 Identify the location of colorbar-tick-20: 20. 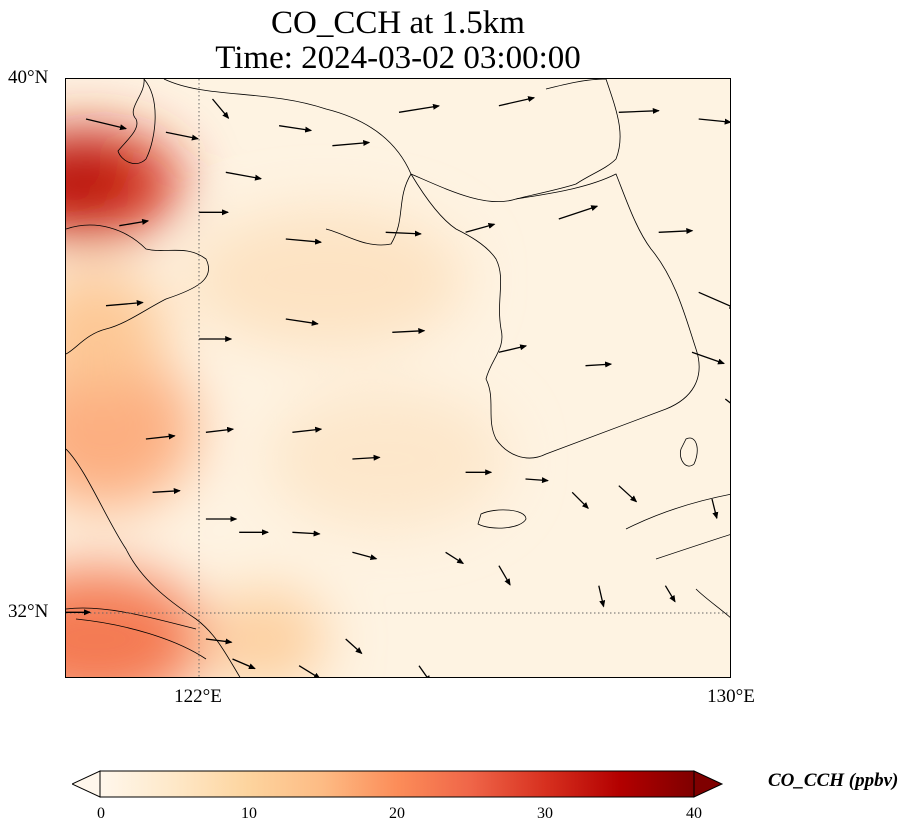
(397, 813).